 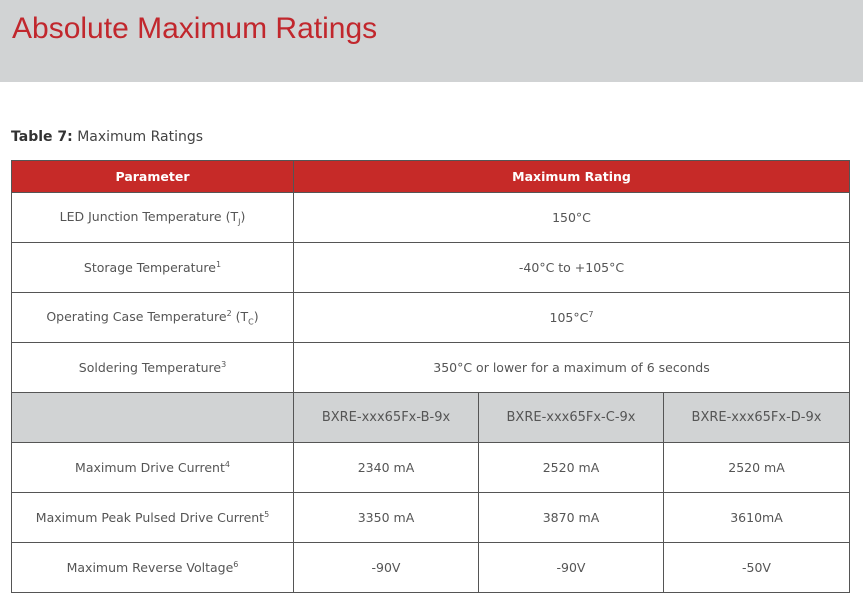 I want to click on rating-cell: 150°C, so click(x=571, y=217).